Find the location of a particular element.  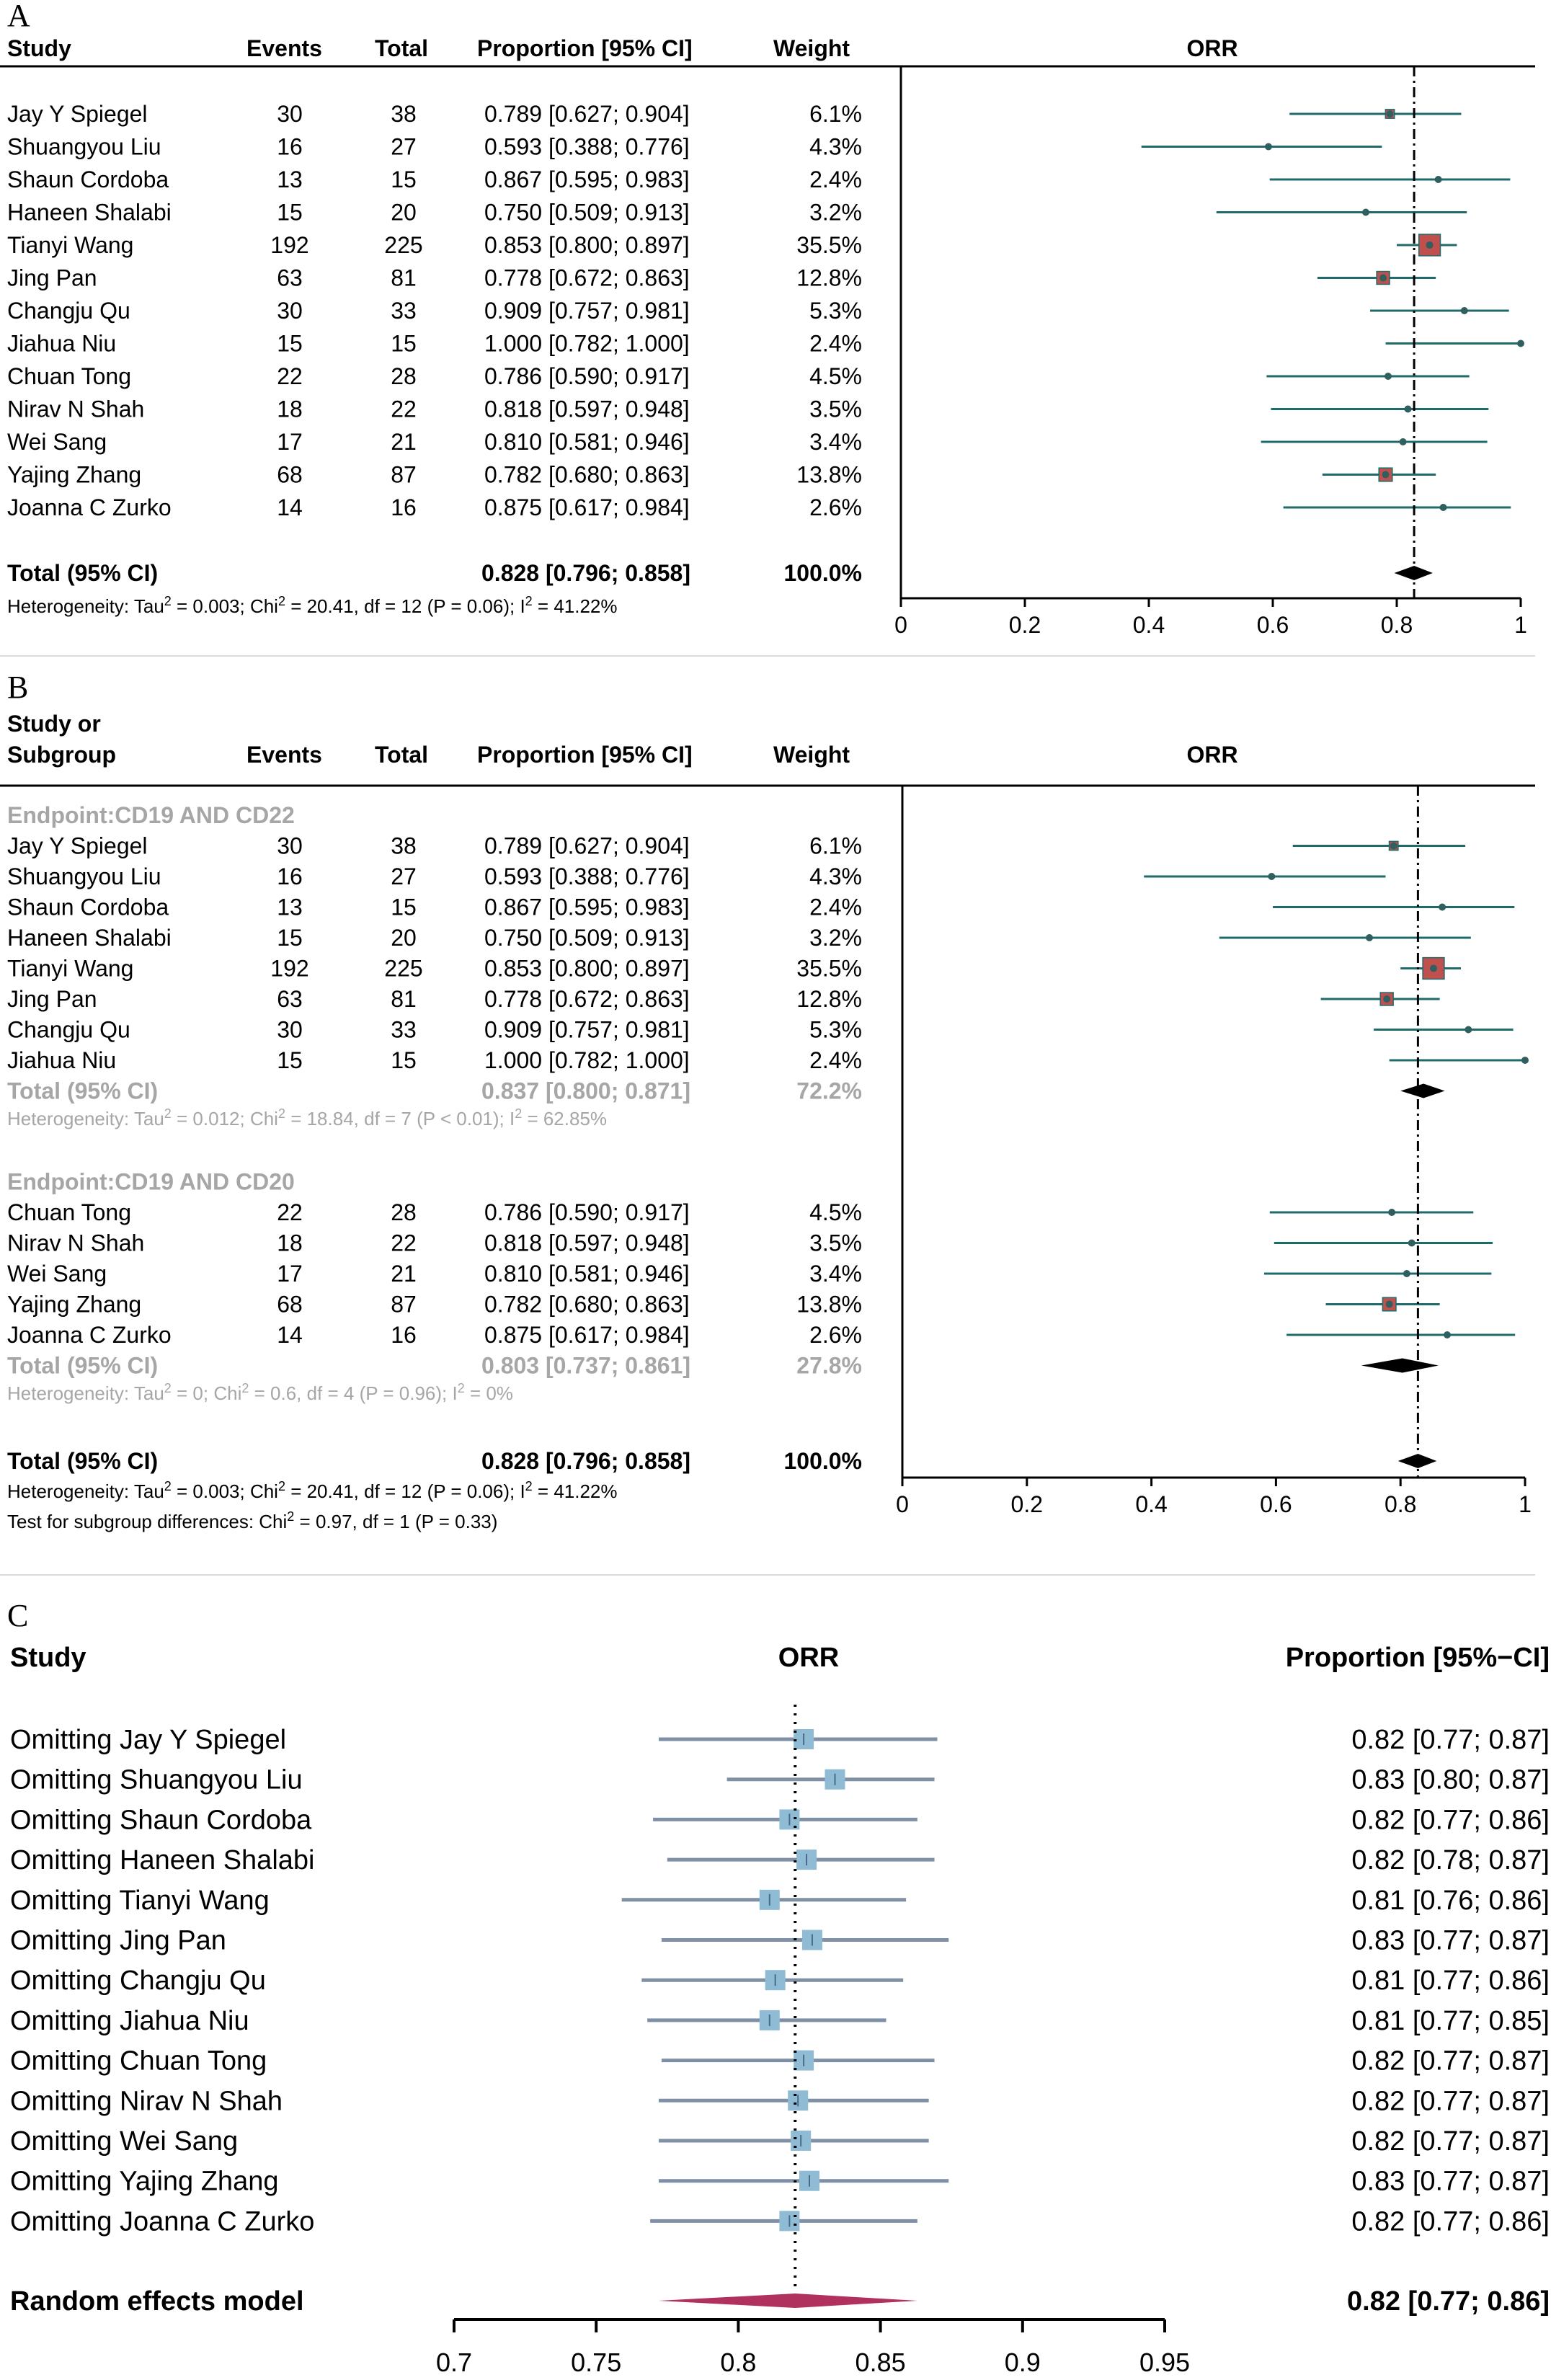

proportion-ci-value: 0.81 [0.77; 0.85] is located at coordinates (1450, 2021).